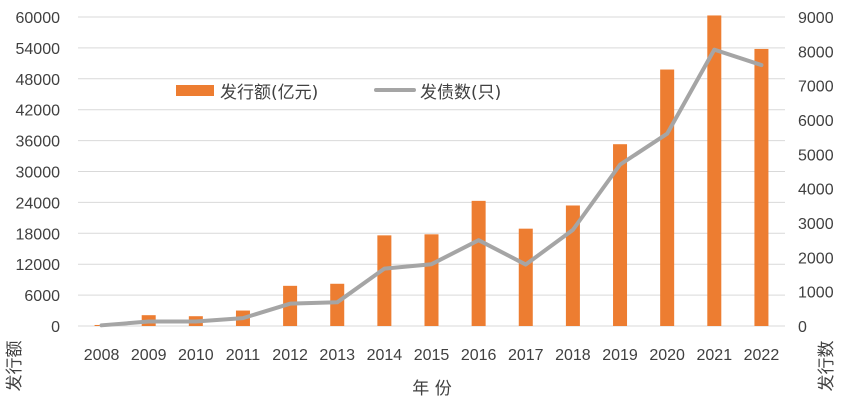  What do you see at coordinates (338, 93) in the screenshot?
I see `legend: 发行额(亿元) 发债数(只)` at bounding box center [338, 93].